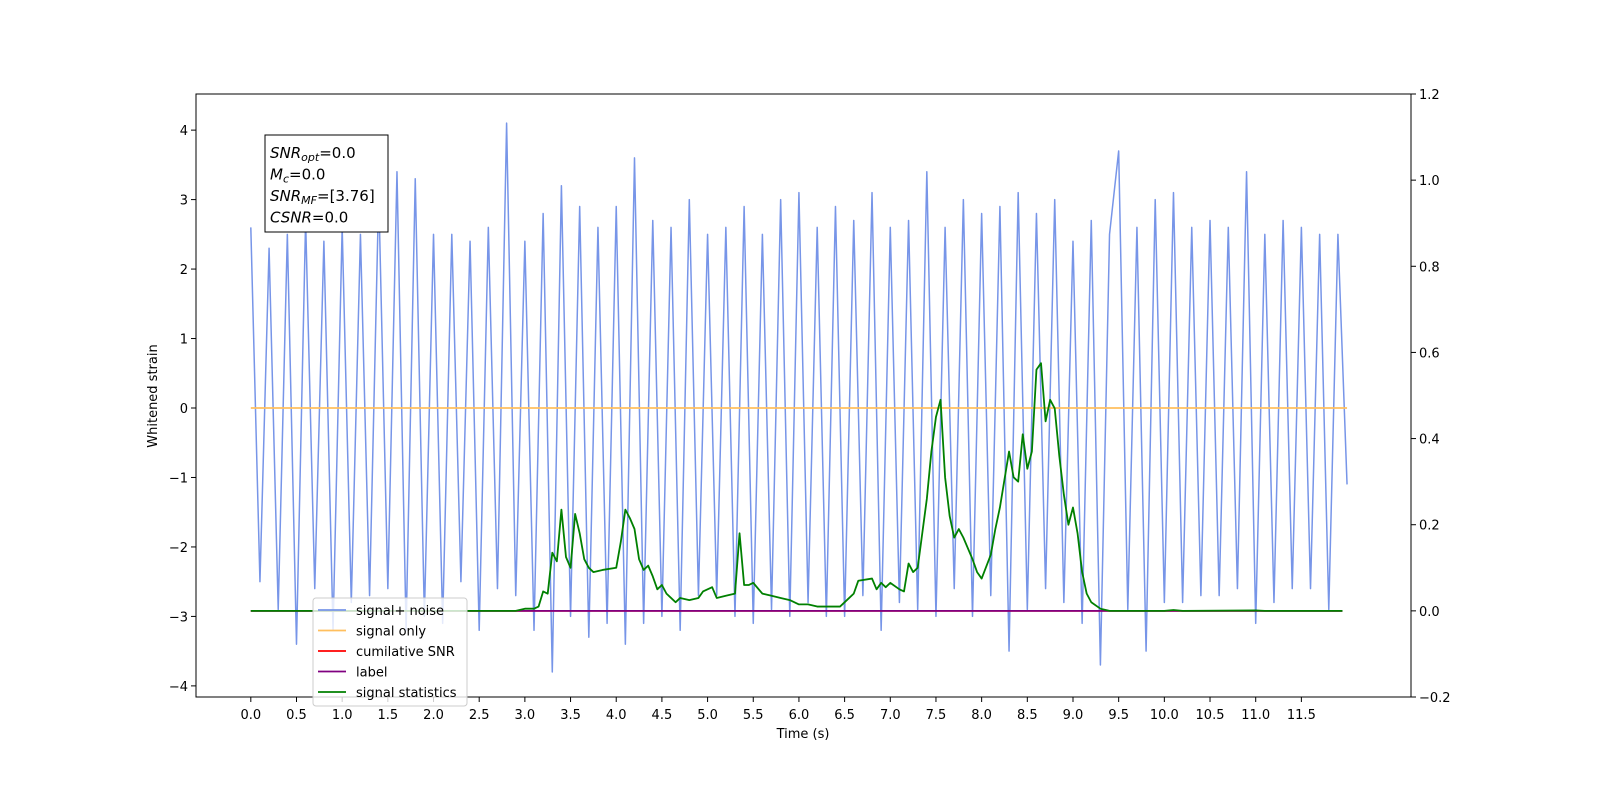  What do you see at coordinates (296, 715) in the screenshot?
I see `x-tick-label: 0.5` at bounding box center [296, 715].